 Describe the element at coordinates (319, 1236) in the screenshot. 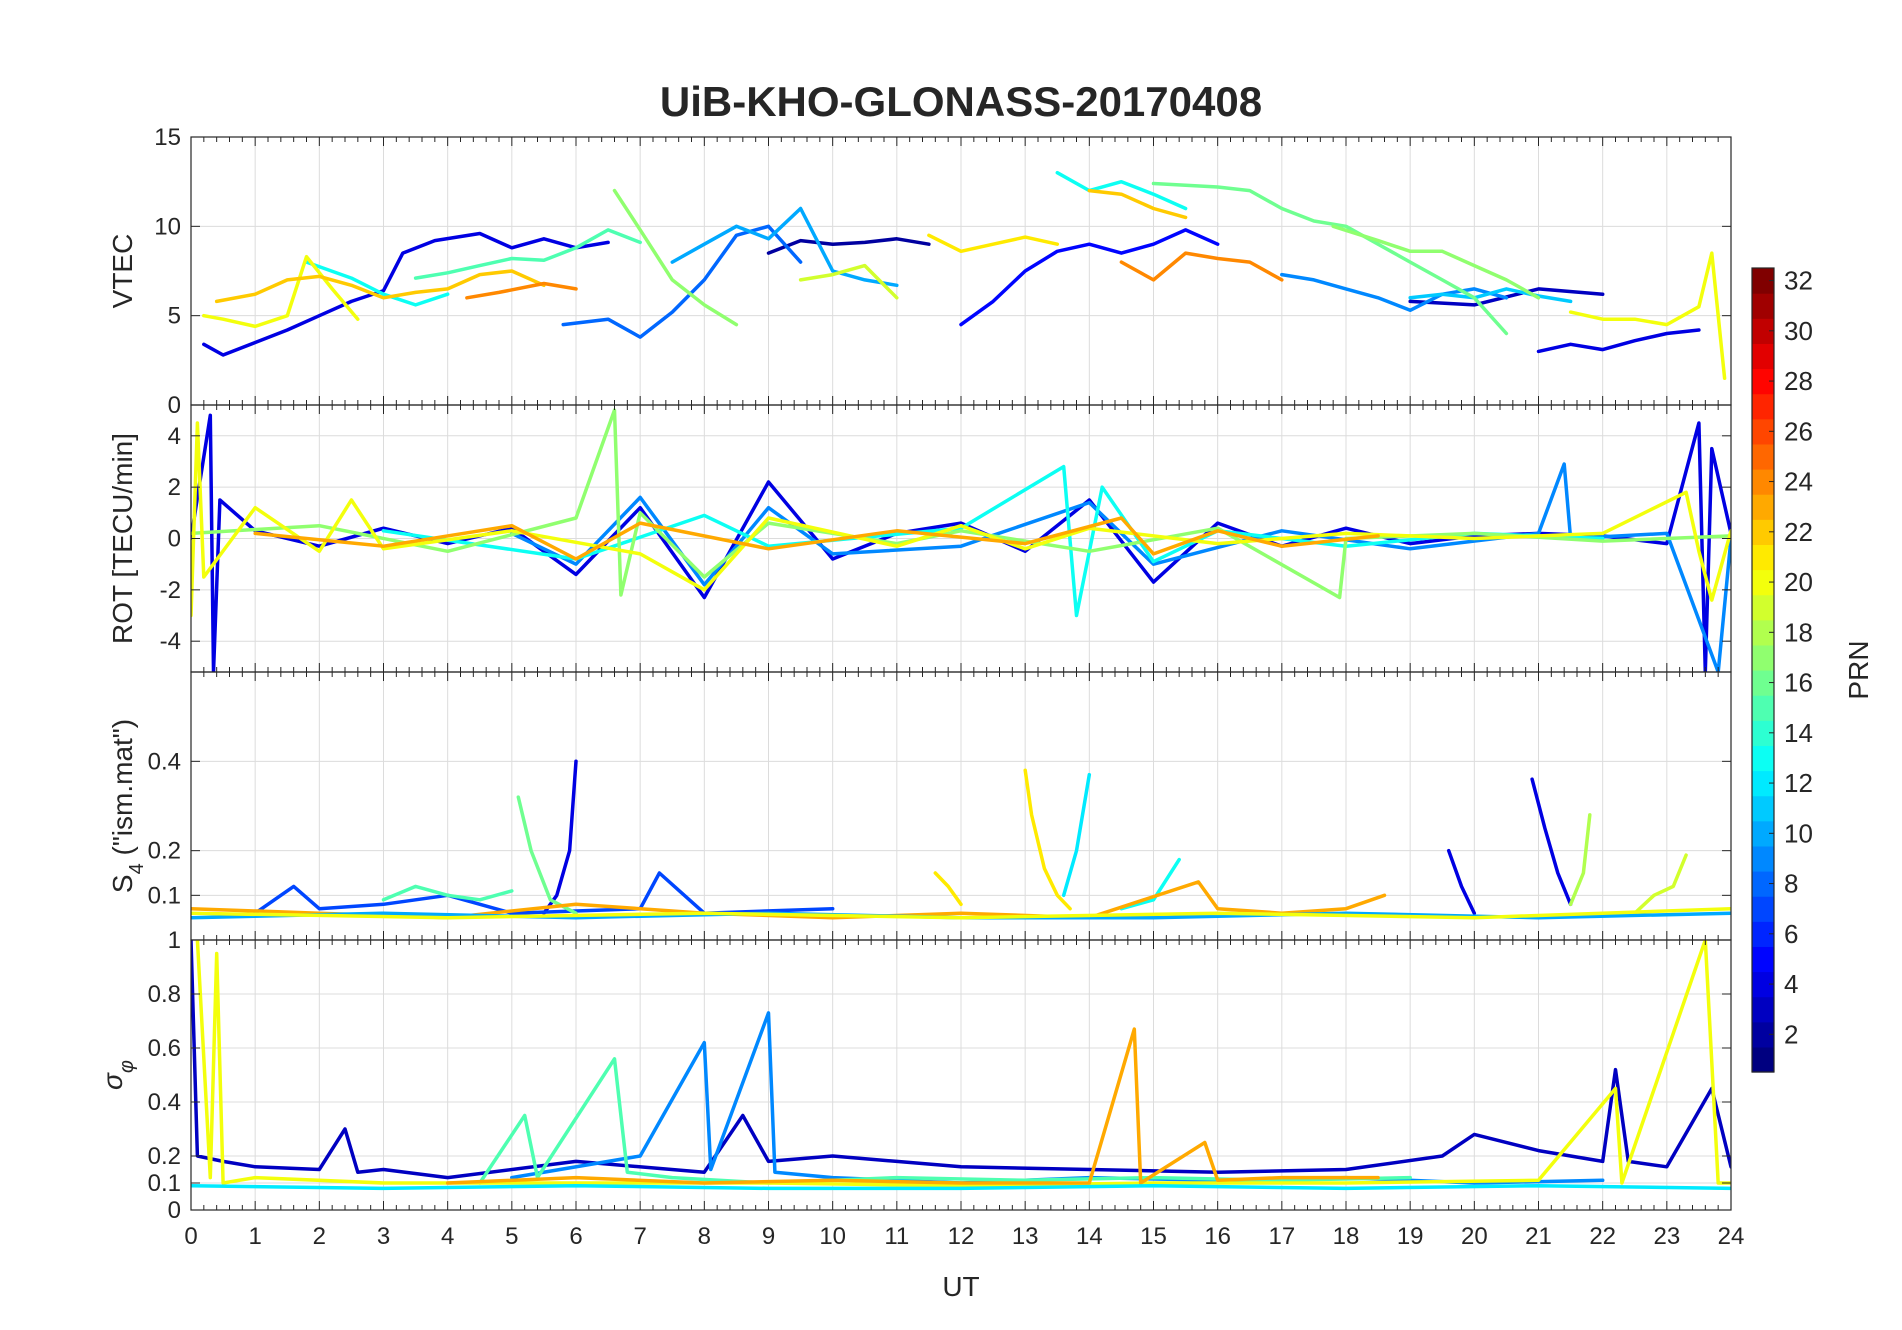

I see `x-tick-label: 2` at that location.